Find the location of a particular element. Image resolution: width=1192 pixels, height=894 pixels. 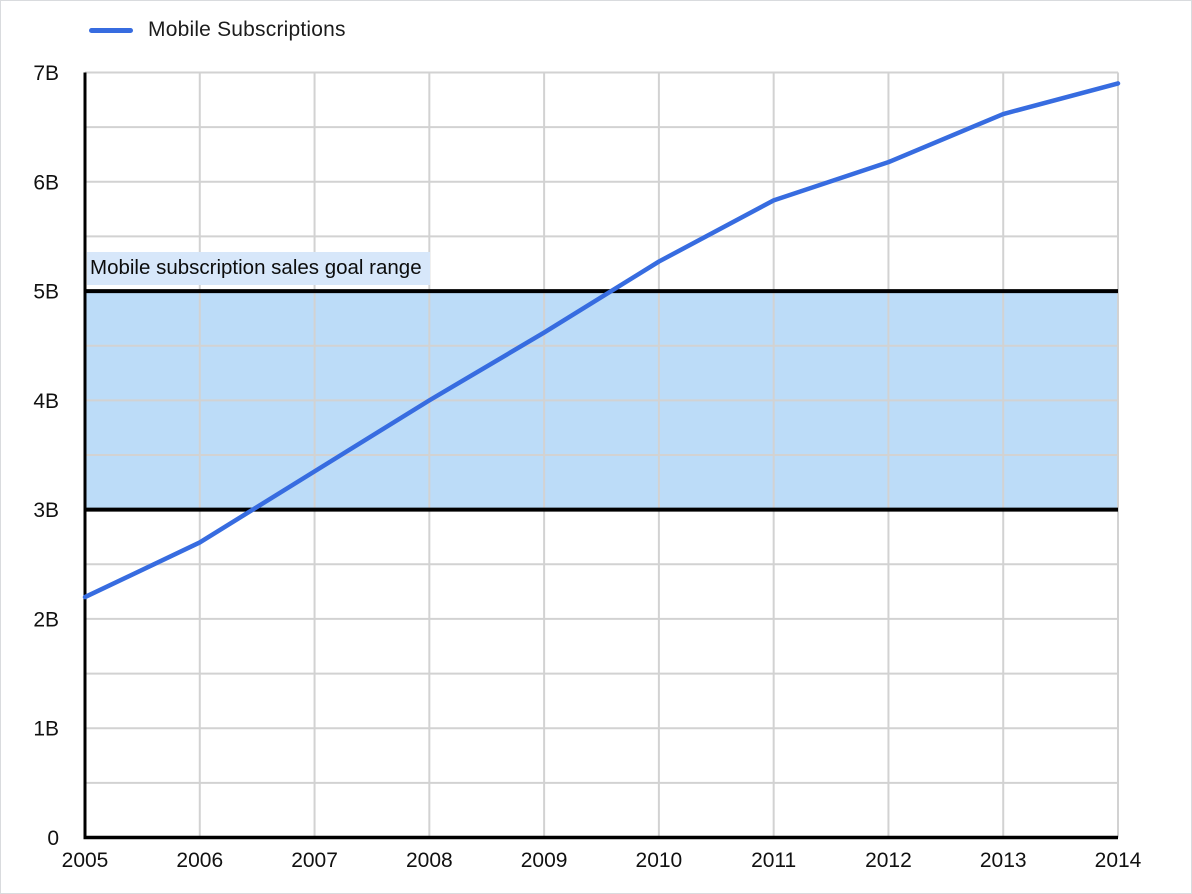

y-tick-label: 4B is located at coordinates (46, 401).